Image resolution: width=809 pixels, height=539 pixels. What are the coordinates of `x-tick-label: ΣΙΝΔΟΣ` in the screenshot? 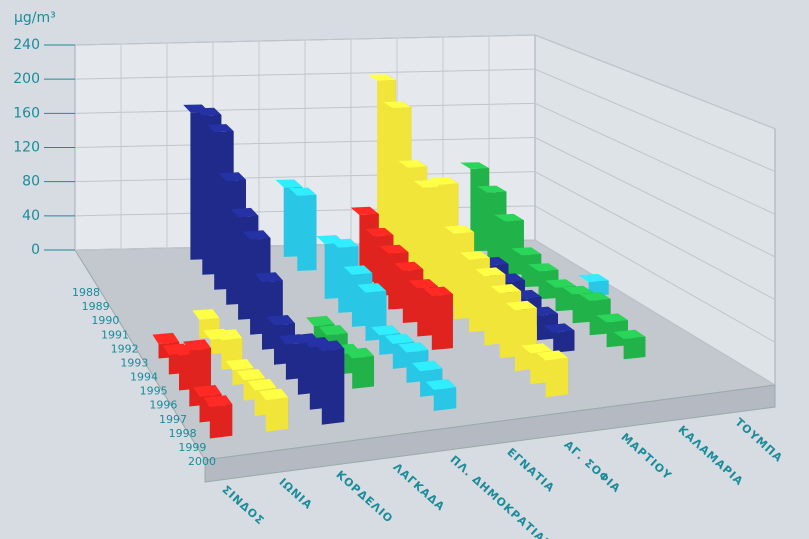 It's located at (242, 505).